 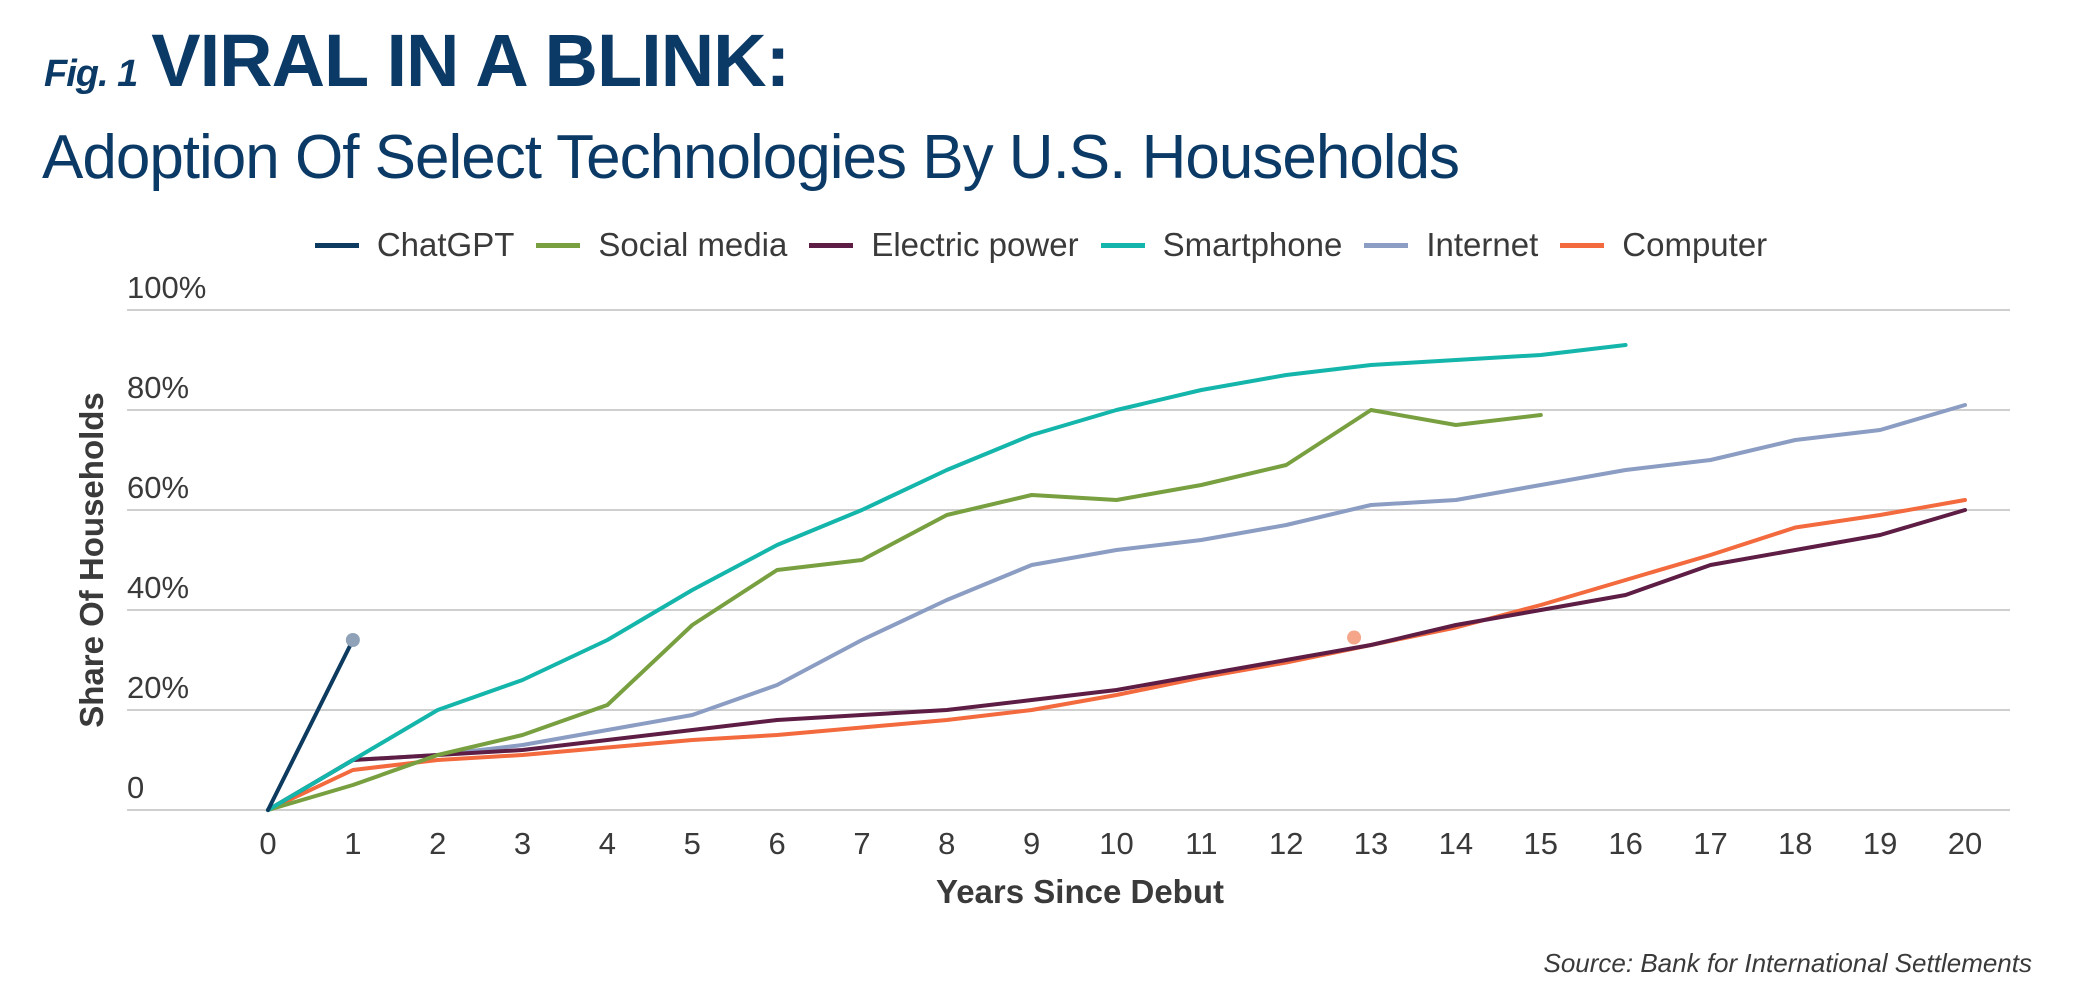 What do you see at coordinates (1482, 244) in the screenshot?
I see `legend-label: Internet` at bounding box center [1482, 244].